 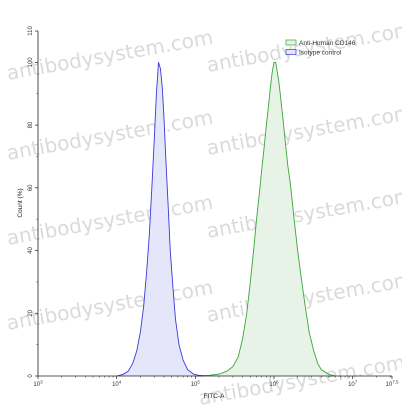 What do you see at coordinates (20, 202) in the screenshot?
I see `y-axis-title: Count (%)` at bounding box center [20, 202].